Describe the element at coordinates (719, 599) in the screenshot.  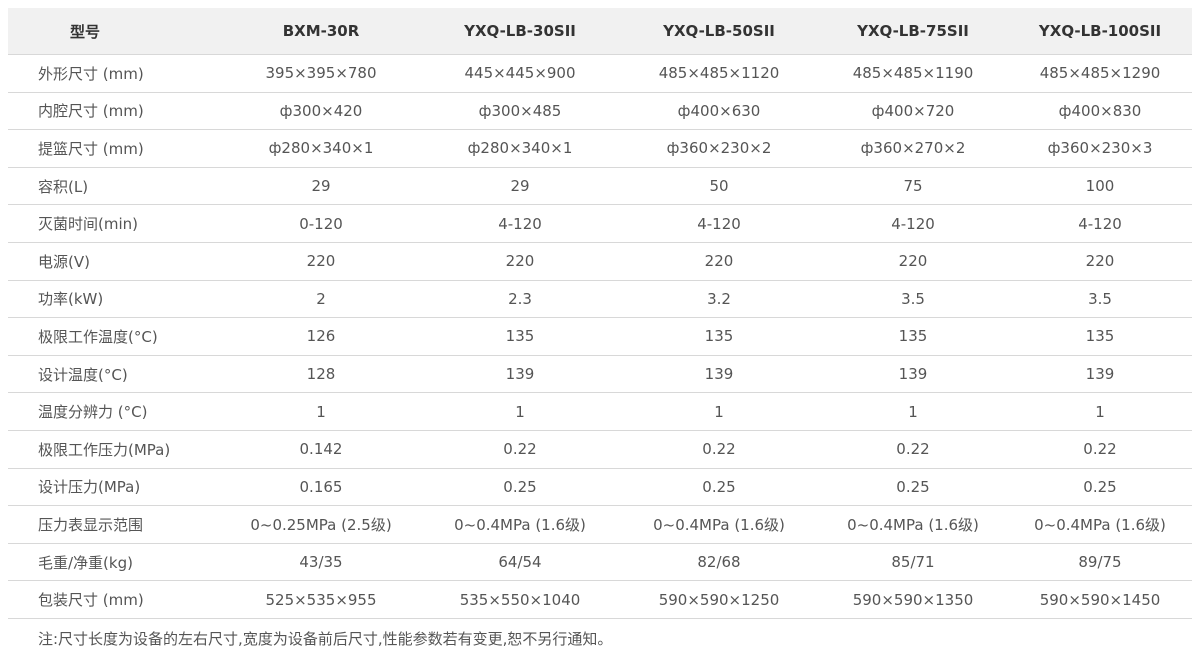
I see `table-cell: 590×590×1250` at that location.